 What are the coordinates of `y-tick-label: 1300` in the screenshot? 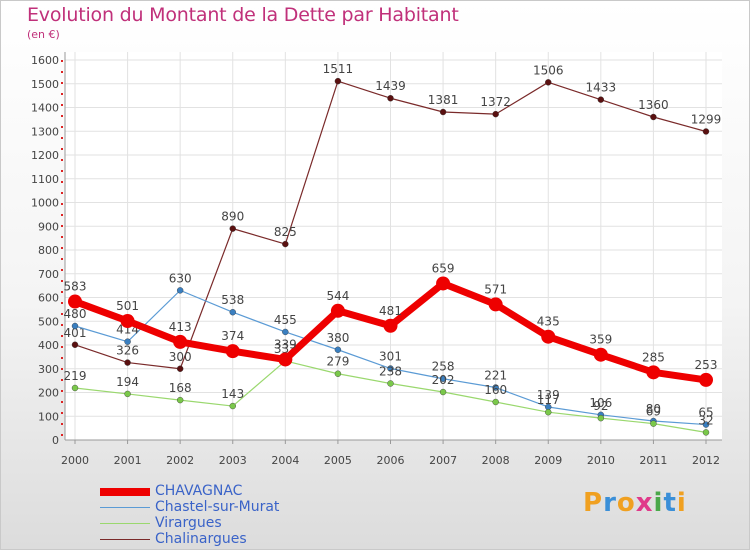 It's located at (45, 131).